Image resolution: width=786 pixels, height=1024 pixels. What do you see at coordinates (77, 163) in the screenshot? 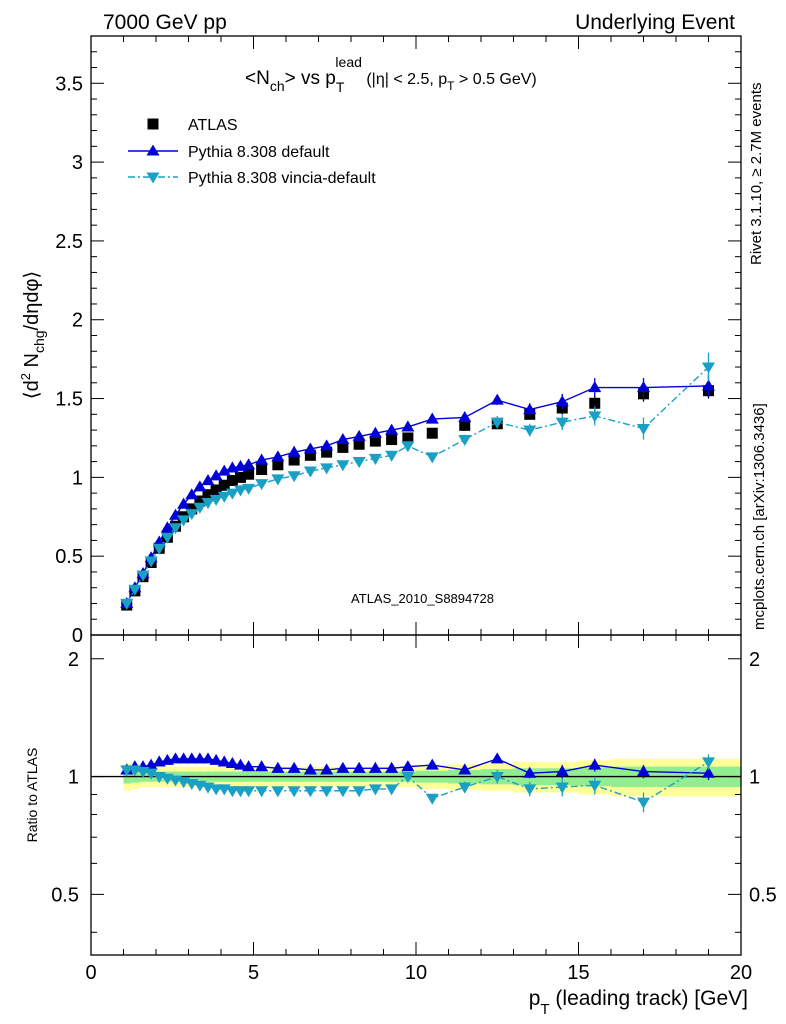
I see `y-tick-label: 3` at bounding box center [77, 163].